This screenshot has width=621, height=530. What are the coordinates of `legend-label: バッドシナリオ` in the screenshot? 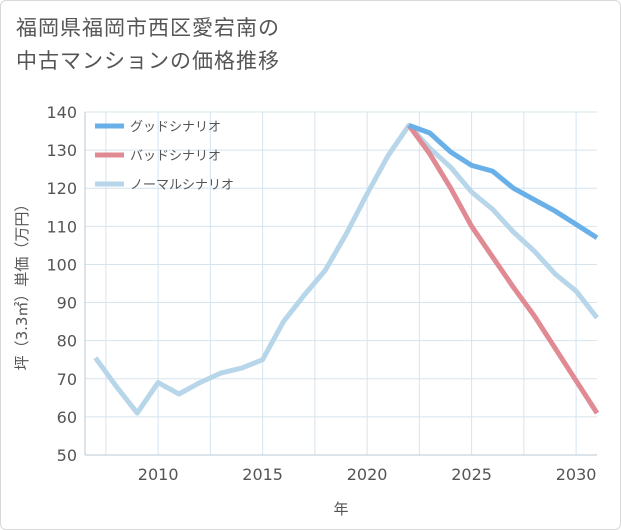 It's located at (175, 156).